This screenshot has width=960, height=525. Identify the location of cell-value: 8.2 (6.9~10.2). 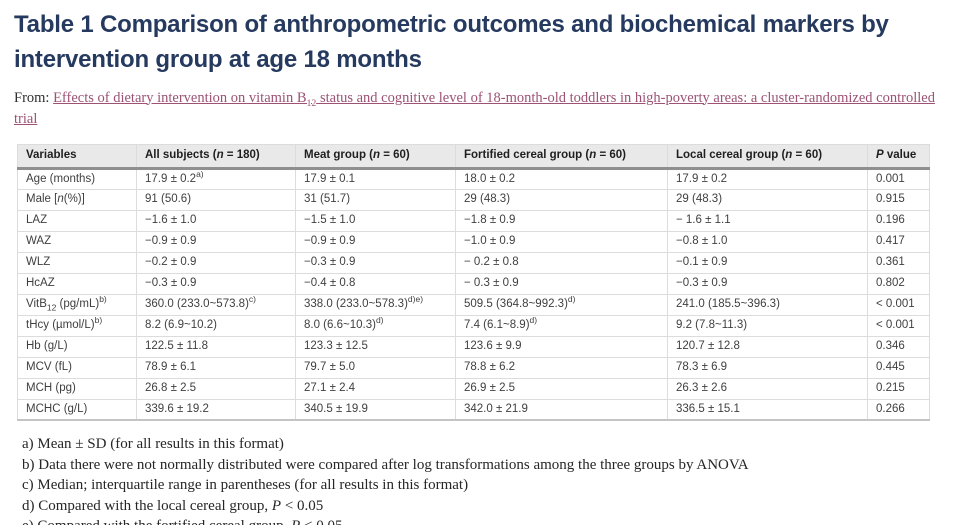
(181, 325).